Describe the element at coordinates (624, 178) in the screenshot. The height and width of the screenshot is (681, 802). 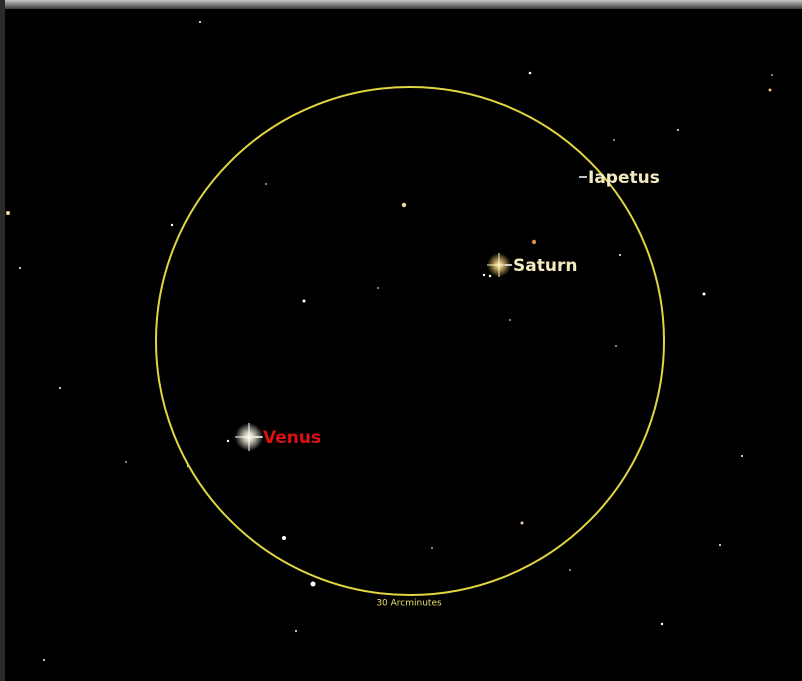
I see `iapetus-label: Iapetus` at that location.